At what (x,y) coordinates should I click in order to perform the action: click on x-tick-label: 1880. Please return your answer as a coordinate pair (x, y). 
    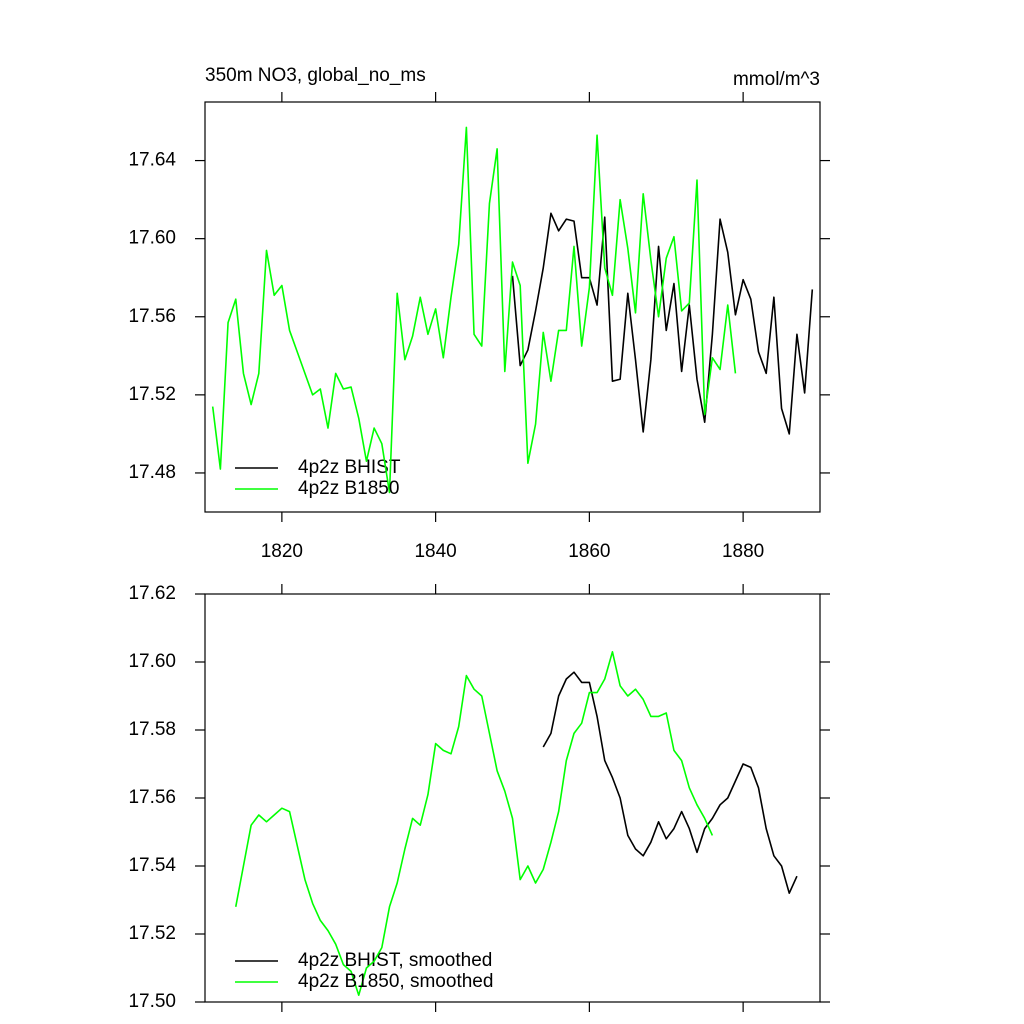
    Looking at the image, I should click on (743, 551).